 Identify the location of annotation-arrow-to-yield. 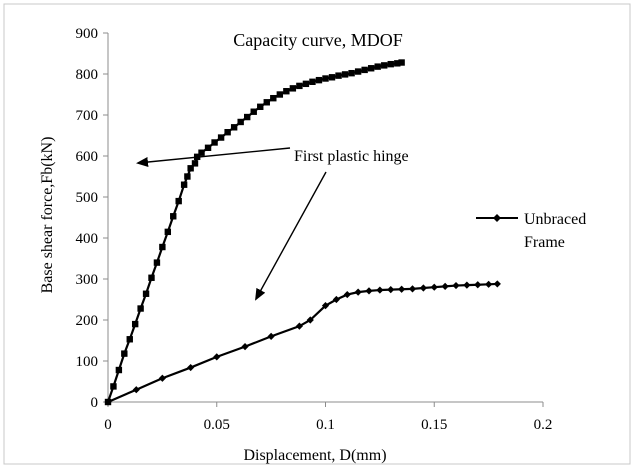
(213, 157).